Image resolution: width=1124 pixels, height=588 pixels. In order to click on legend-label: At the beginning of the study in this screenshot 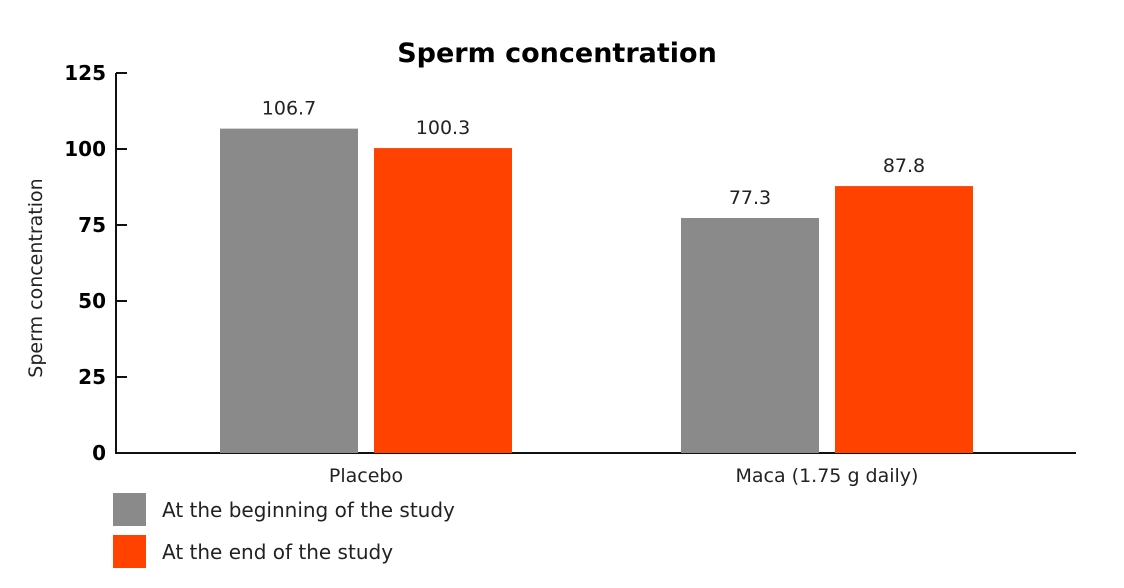, I will do `click(308, 510)`.